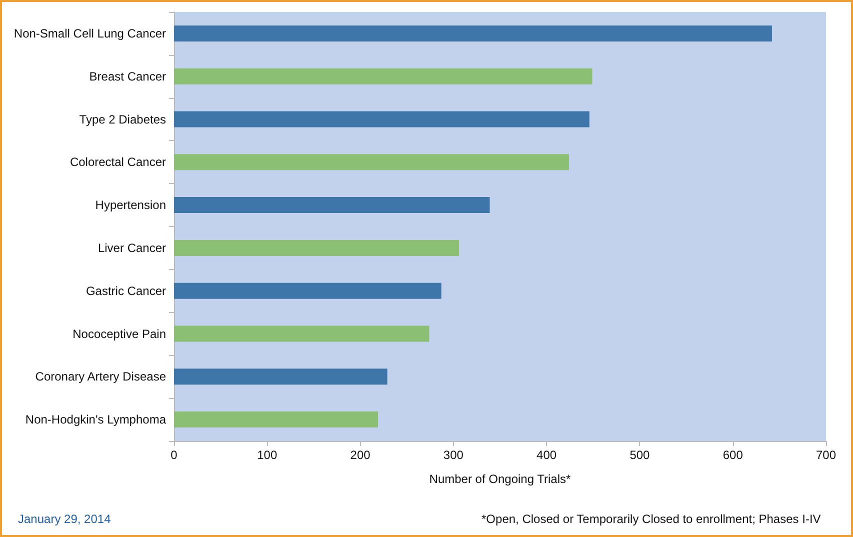  What do you see at coordinates (651, 519) in the screenshot?
I see `text: *Open, Closed or Temporarily Closed to enrollment; Phases I-IV` at bounding box center [651, 519].